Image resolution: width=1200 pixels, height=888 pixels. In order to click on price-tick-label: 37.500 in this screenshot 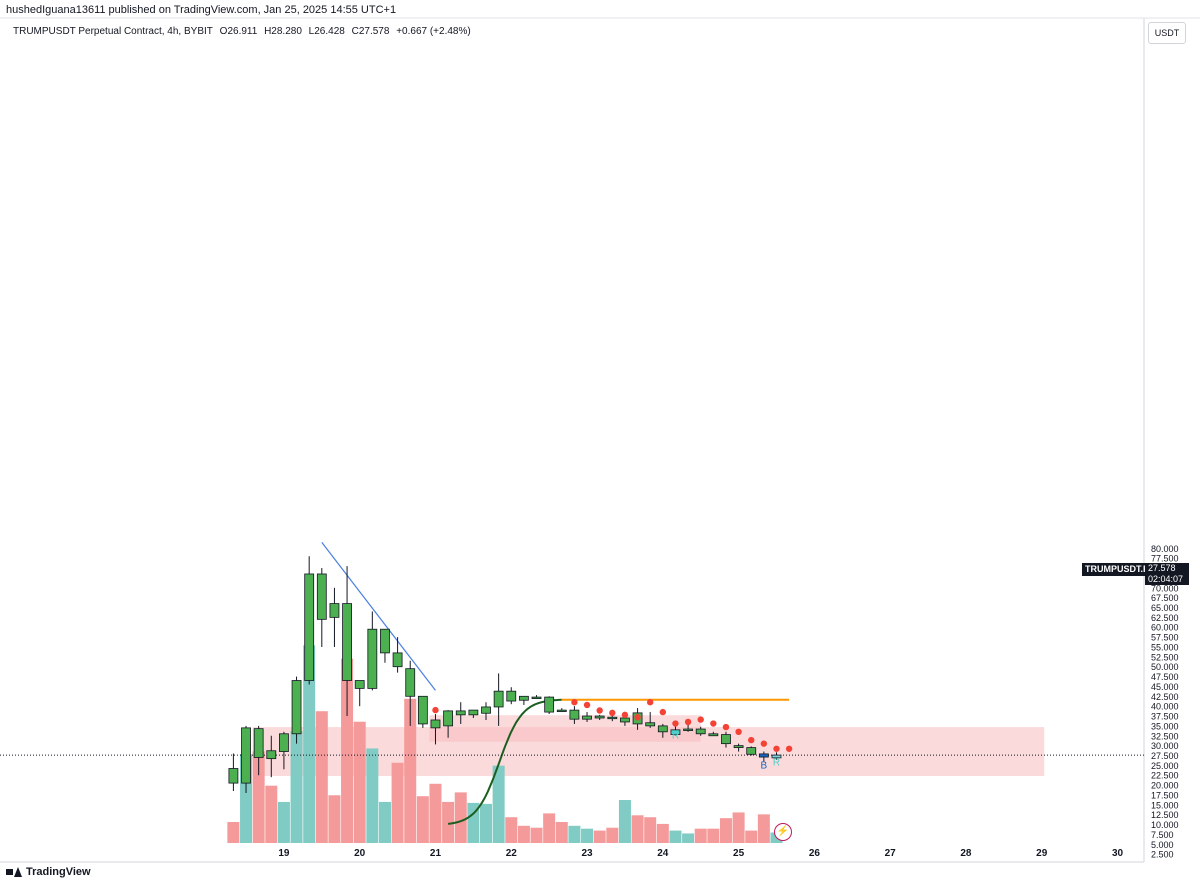, I will do `click(1165, 717)`.